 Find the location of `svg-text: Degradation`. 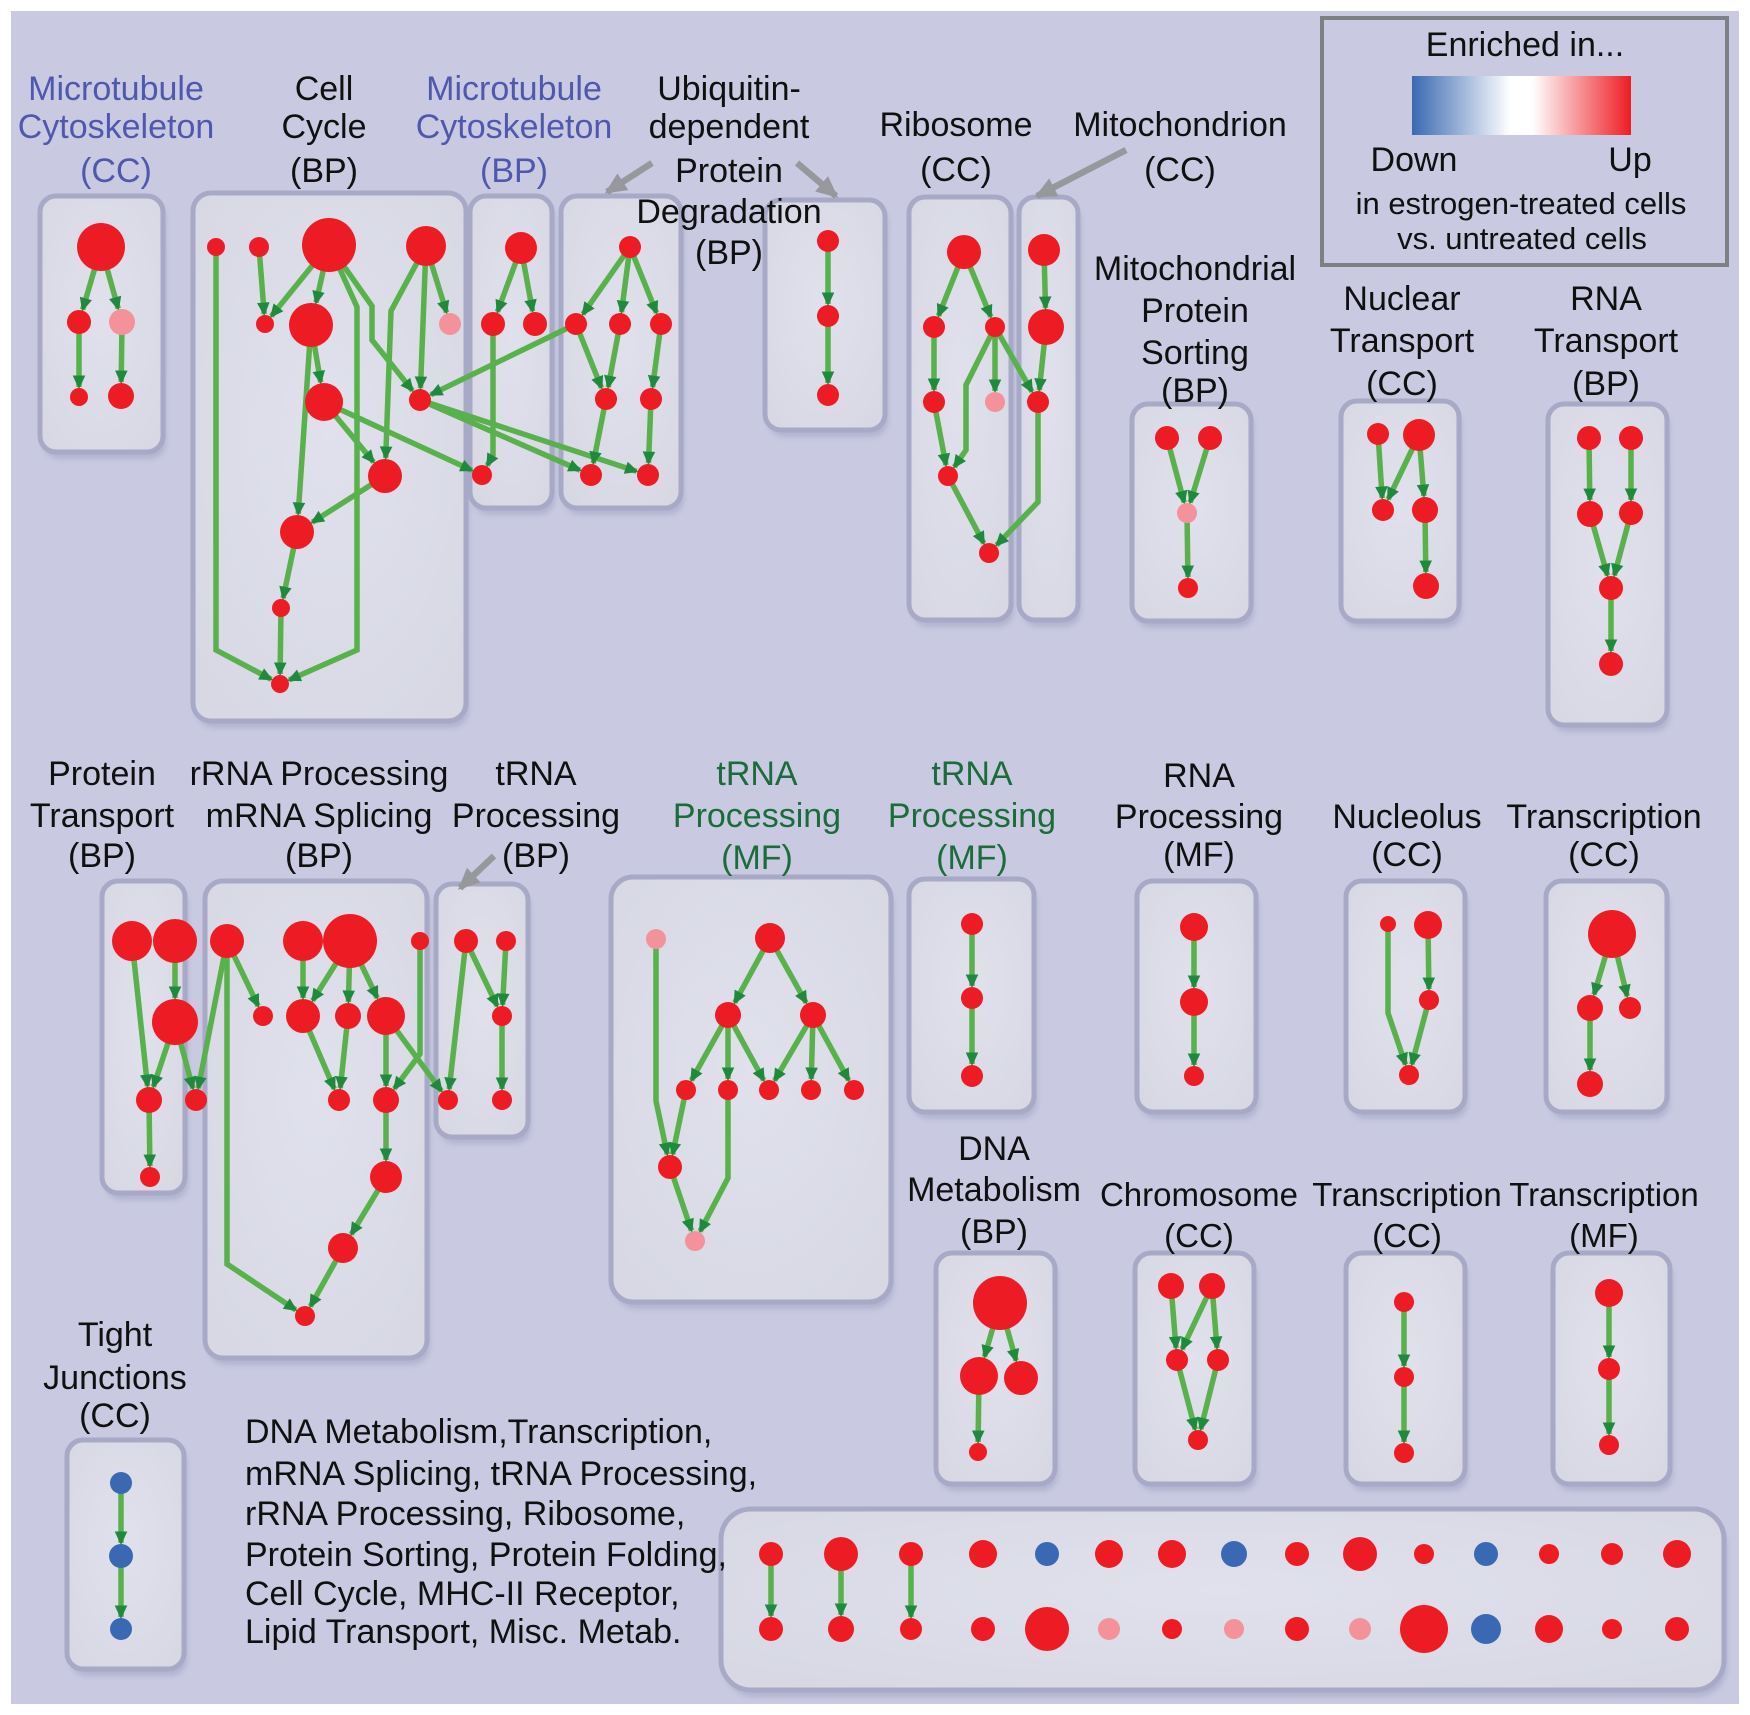

svg-text: Degradation is located at coordinates (728, 212).